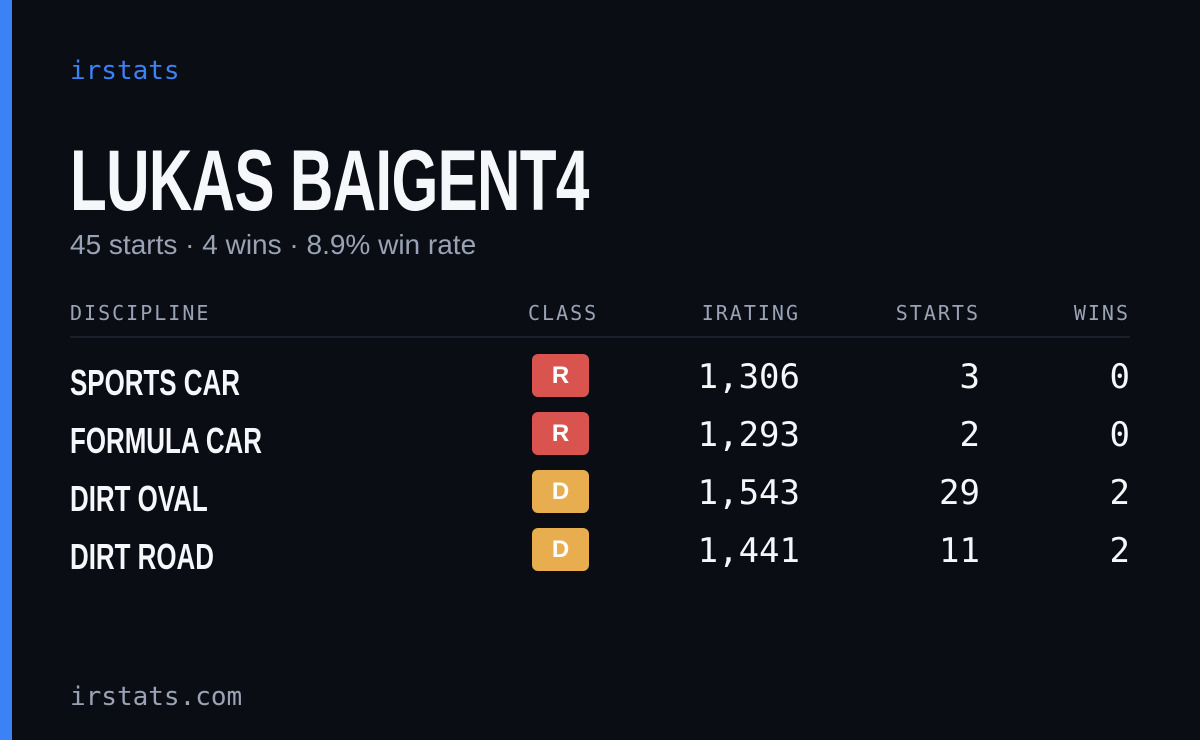  I want to click on column-header: STARTS, so click(937, 313).